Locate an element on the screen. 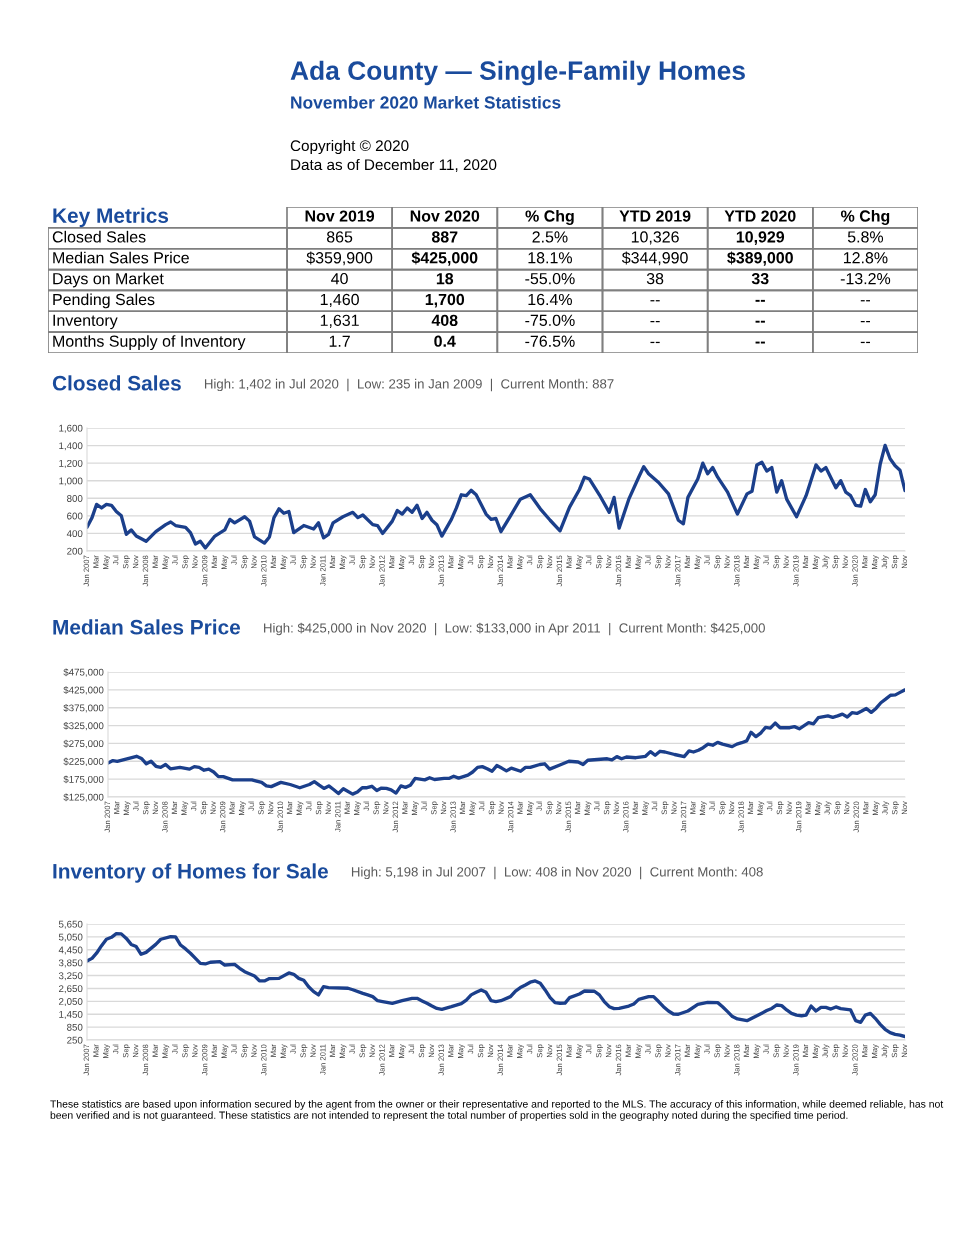 The height and width of the screenshot is (1254, 968). text: 18 is located at coordinates (445, 278).